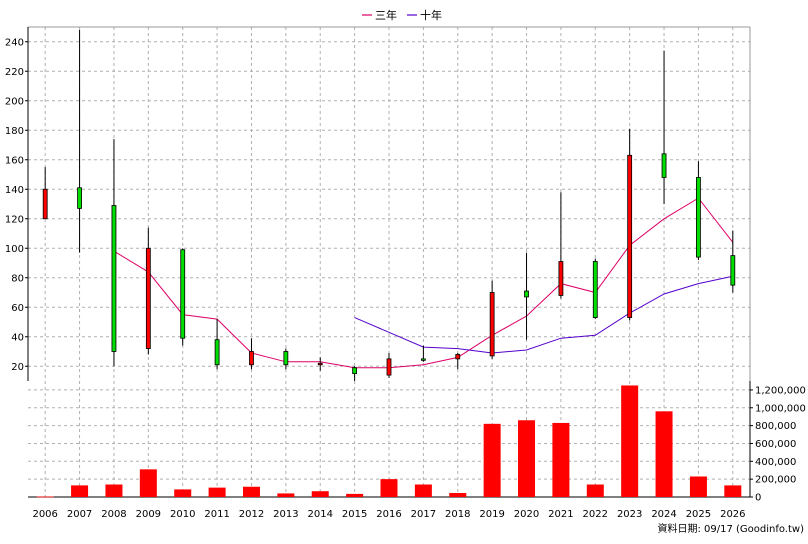  I want to click on source-date-text: 資料日期: 09/17 (Goodinfo.tw), so click(730, 528).